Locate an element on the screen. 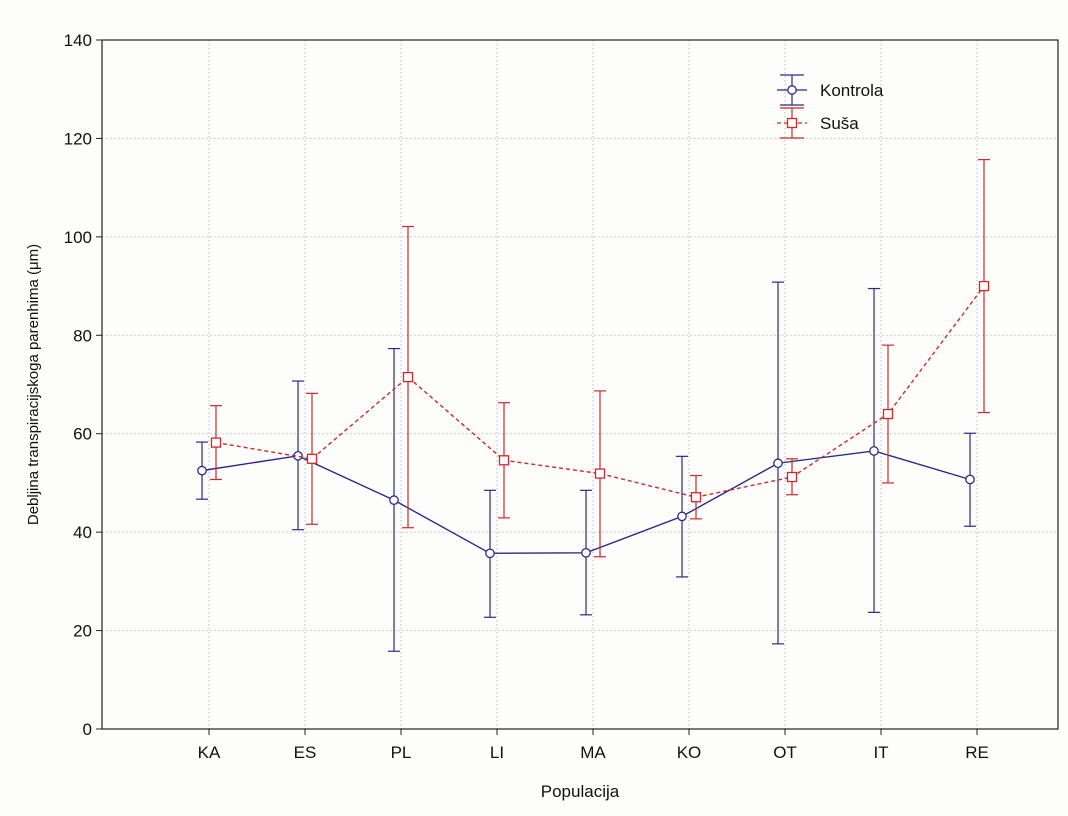 This screenshot has height=816, width=1068. x-tick-label: KA is located at coordinates (209, 752).